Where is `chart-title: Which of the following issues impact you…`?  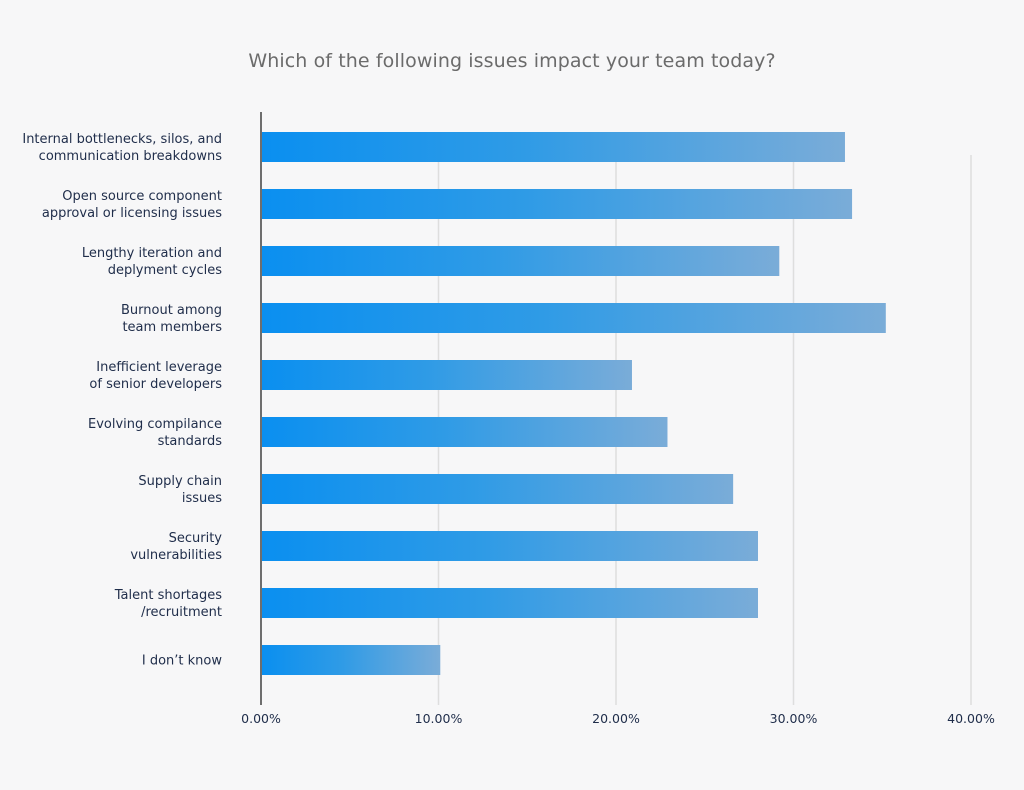 chart-title: Which of the following issues impact you… is located at coordinates (512, 61).